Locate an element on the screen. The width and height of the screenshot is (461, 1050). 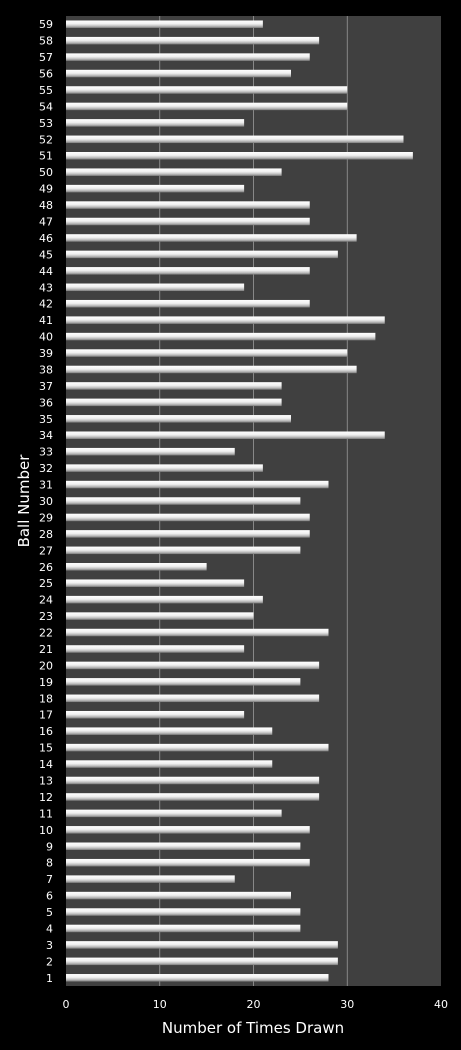
y-tick-label: 51 is located at coordinates (46, 156).